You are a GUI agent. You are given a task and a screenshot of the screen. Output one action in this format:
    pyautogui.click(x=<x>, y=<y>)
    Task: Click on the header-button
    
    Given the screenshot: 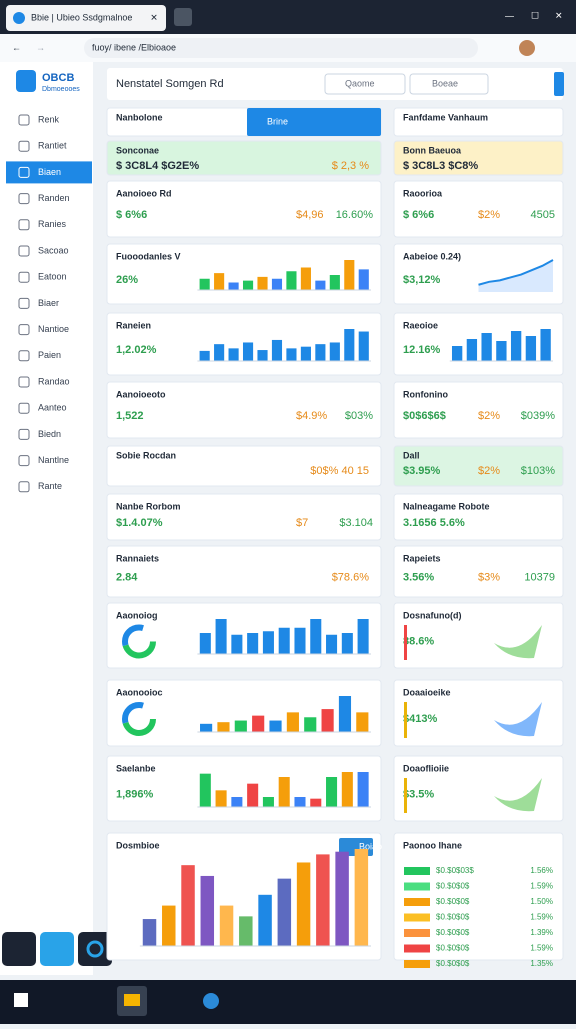 What is the action you would take?
    pyautogui.click(x=449, y=84)
    